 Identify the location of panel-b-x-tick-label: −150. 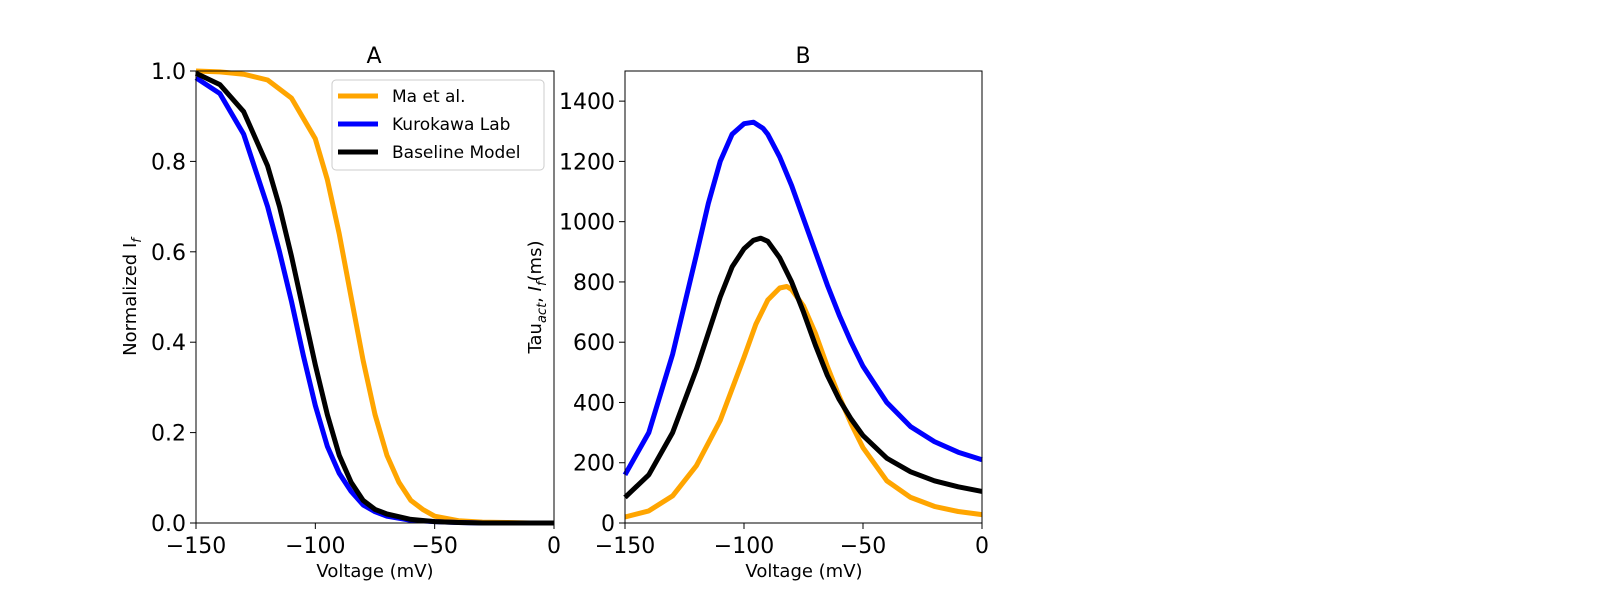
(625, 546).